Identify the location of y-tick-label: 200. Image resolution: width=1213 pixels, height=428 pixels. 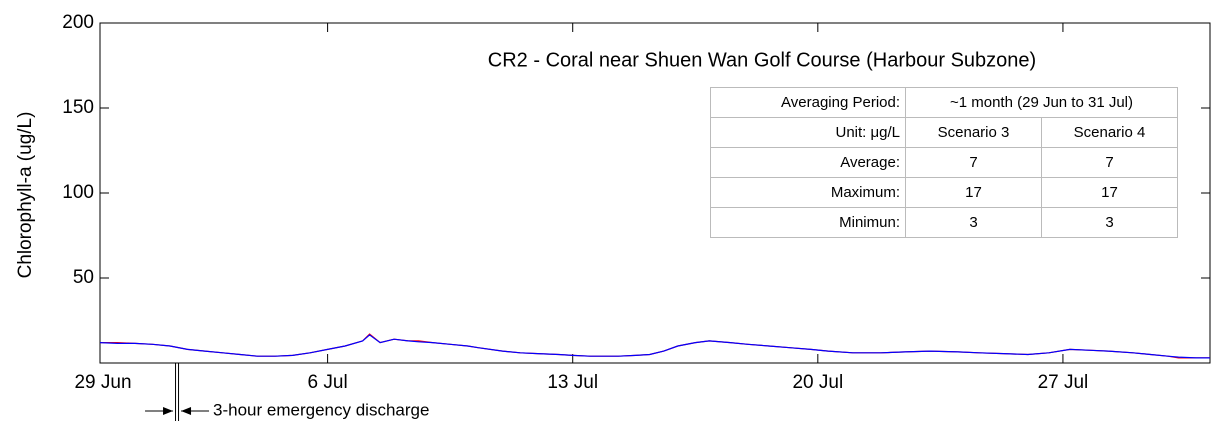
(78, 22).